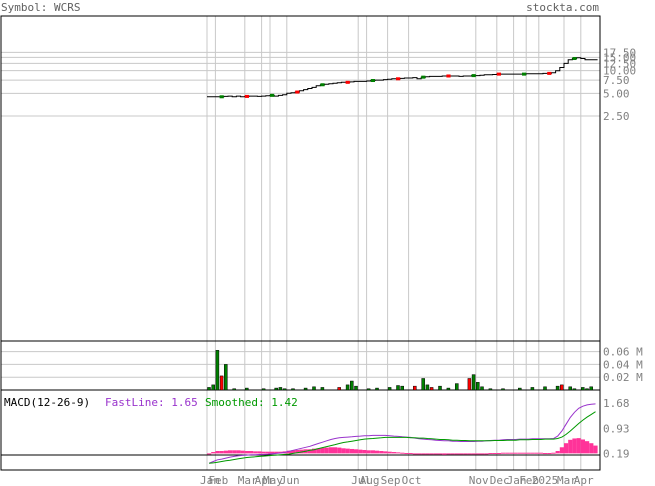 The height and width of the screenshot is (486, 655). What do you see at coordinates (619, 52) in the screenshot?
I see `price-y-tick-label: 17.50` at bounding box center [619, 52].